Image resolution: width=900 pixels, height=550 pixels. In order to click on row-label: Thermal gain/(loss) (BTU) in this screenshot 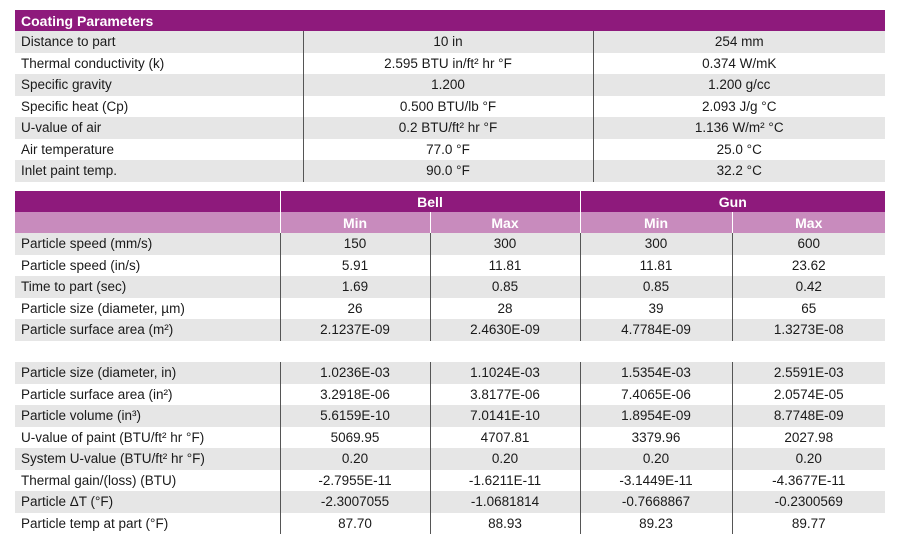, I will do `click(147, 480)`.